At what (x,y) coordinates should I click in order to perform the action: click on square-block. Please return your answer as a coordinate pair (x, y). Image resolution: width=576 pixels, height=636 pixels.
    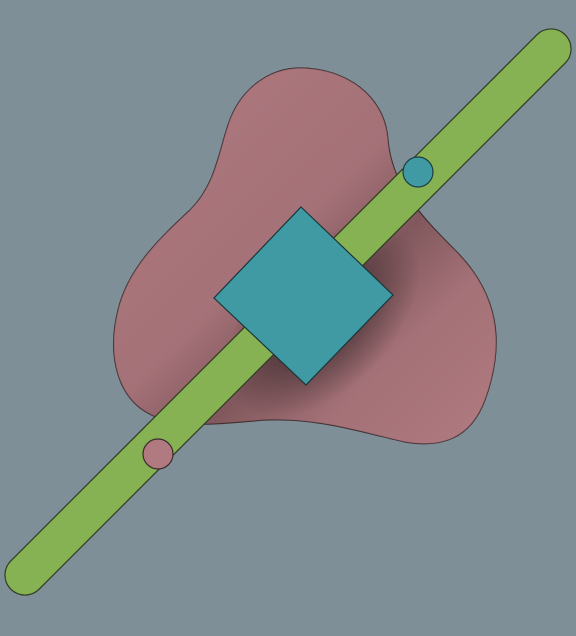
    Looking at the image, I should click on (303, 296).